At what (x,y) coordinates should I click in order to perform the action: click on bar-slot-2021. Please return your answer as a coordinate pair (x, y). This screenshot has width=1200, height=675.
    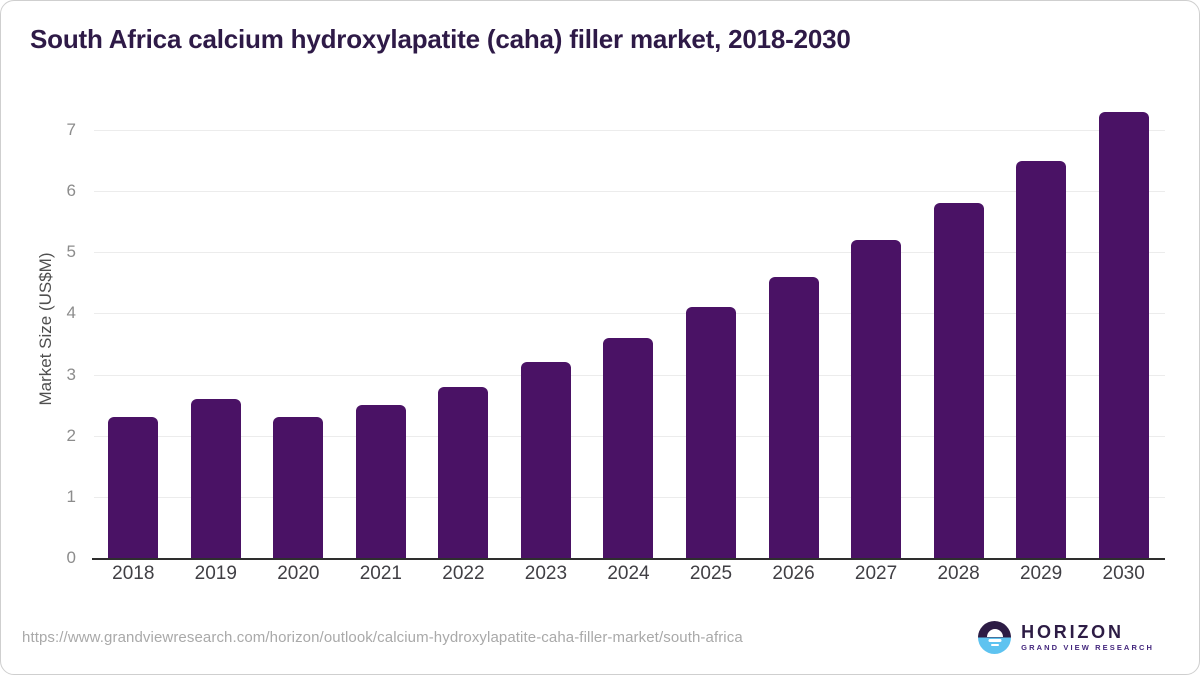
    Looking at the image, I should click on (381, 329).